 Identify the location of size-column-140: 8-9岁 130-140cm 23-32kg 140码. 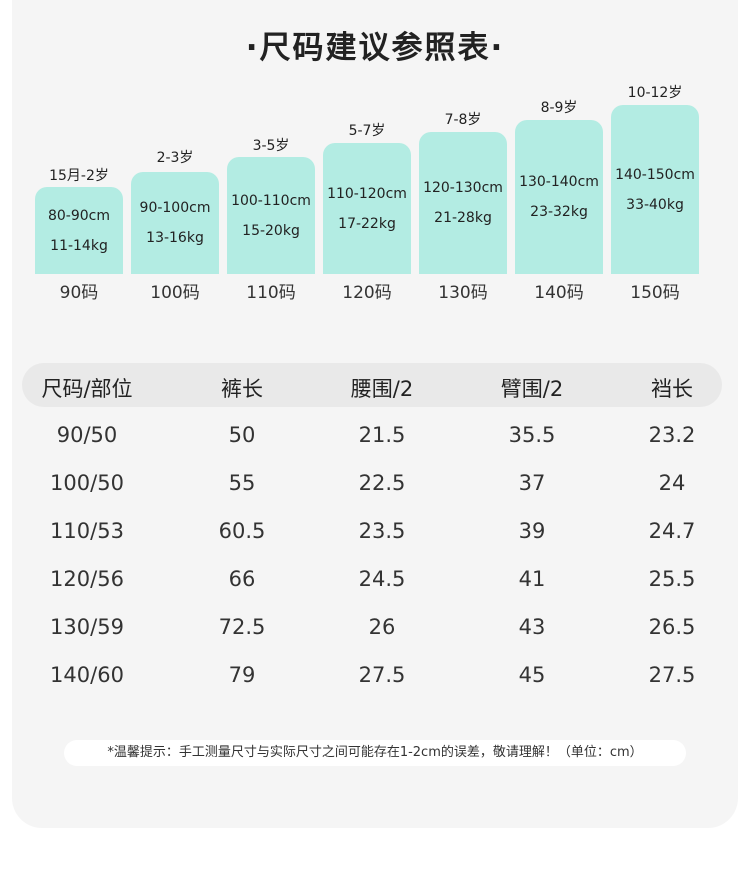
(559, 151).